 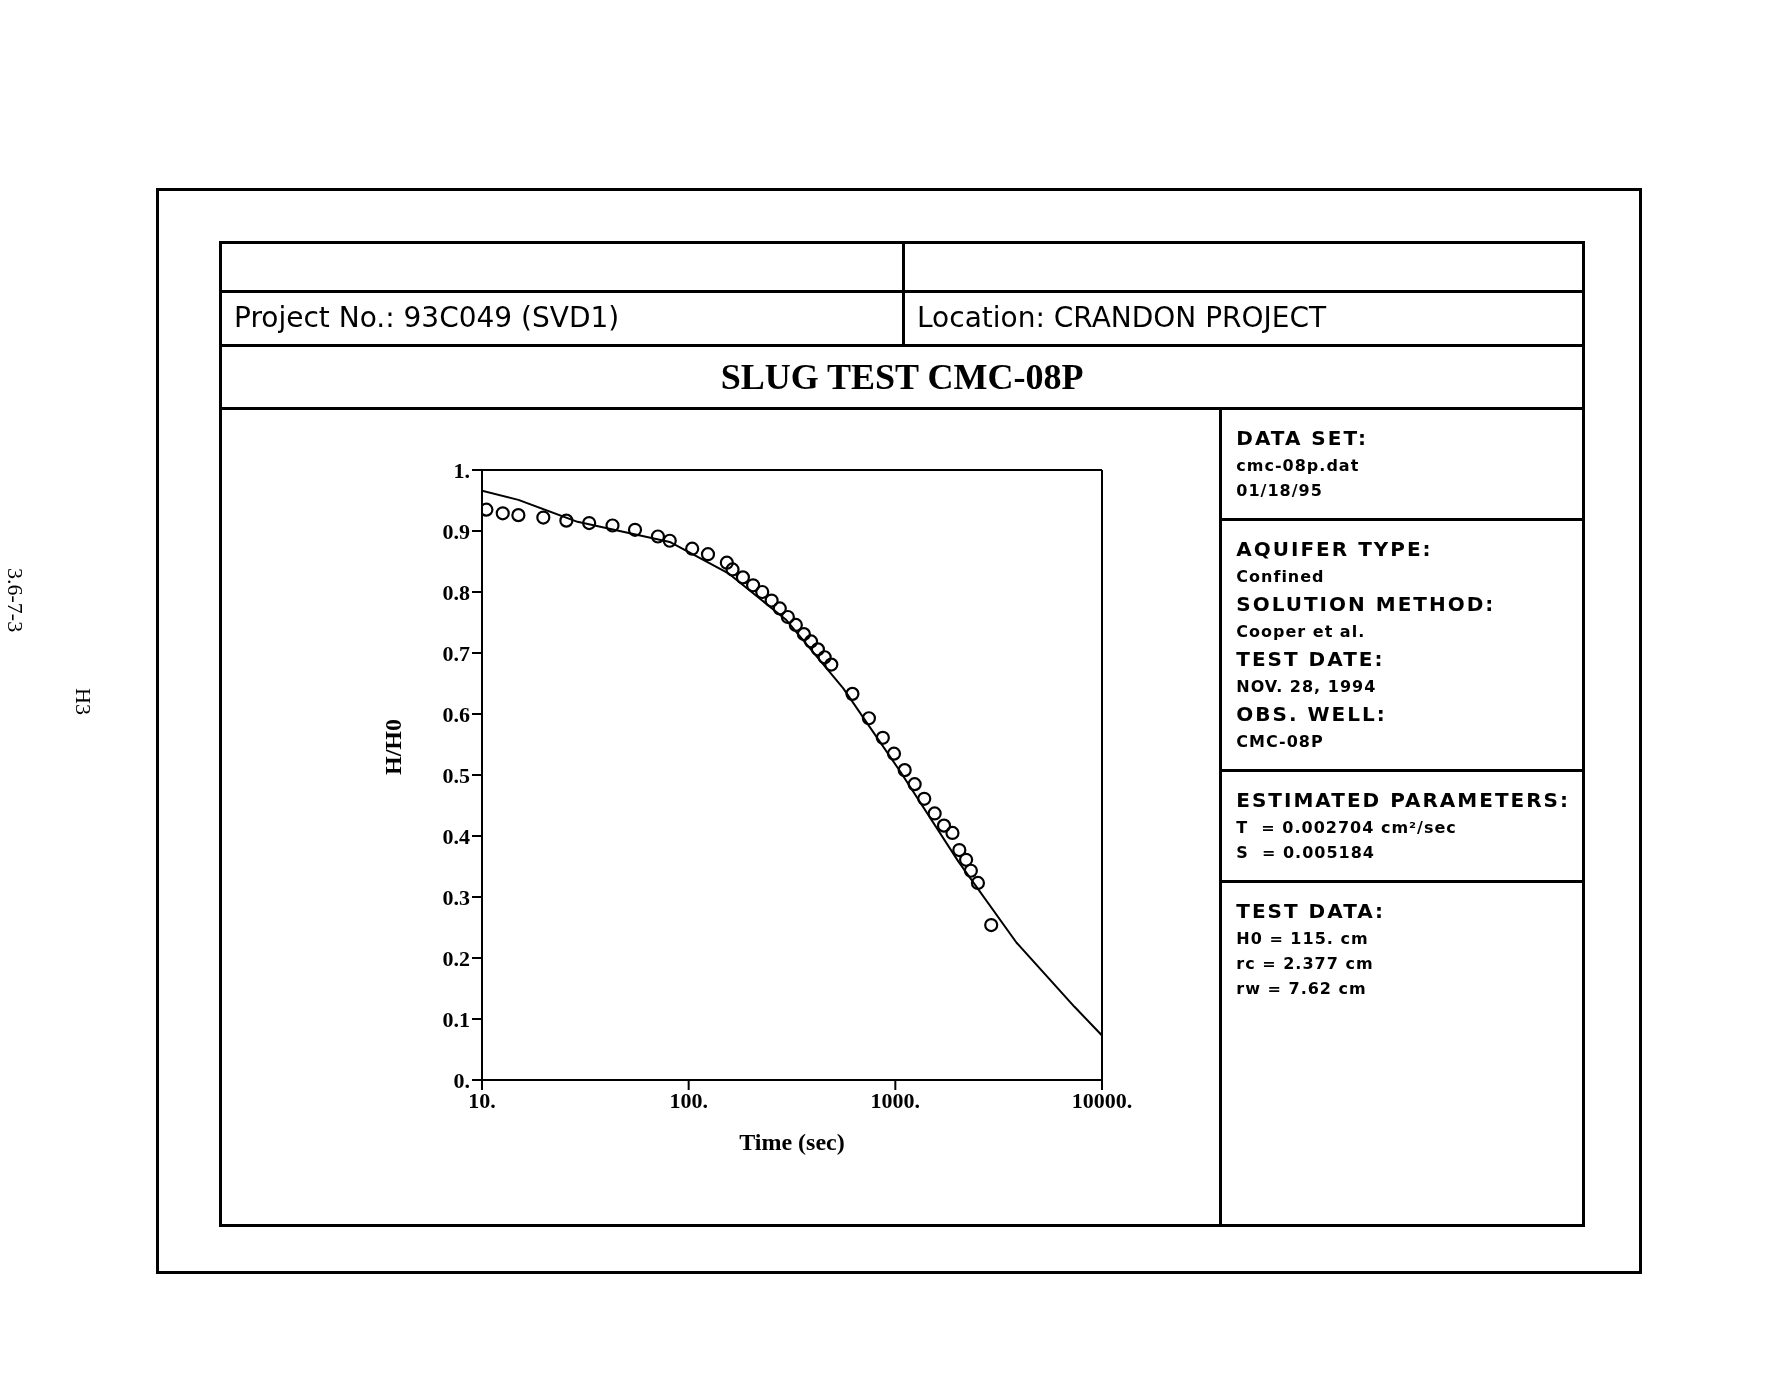 I want to click on y-tick-label: 0.4, so click(x=456, y=836).